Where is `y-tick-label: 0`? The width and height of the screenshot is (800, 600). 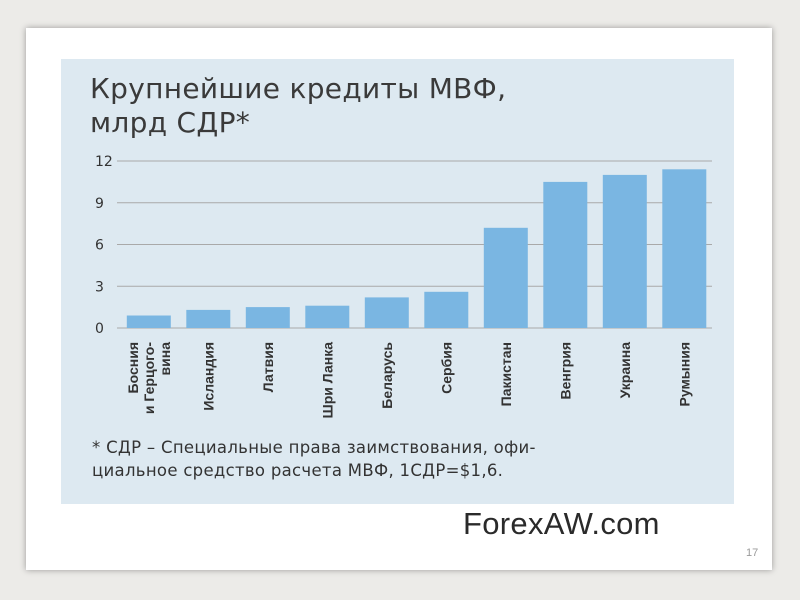
y-tick-label: 0 is located at coordinates (99, 329).